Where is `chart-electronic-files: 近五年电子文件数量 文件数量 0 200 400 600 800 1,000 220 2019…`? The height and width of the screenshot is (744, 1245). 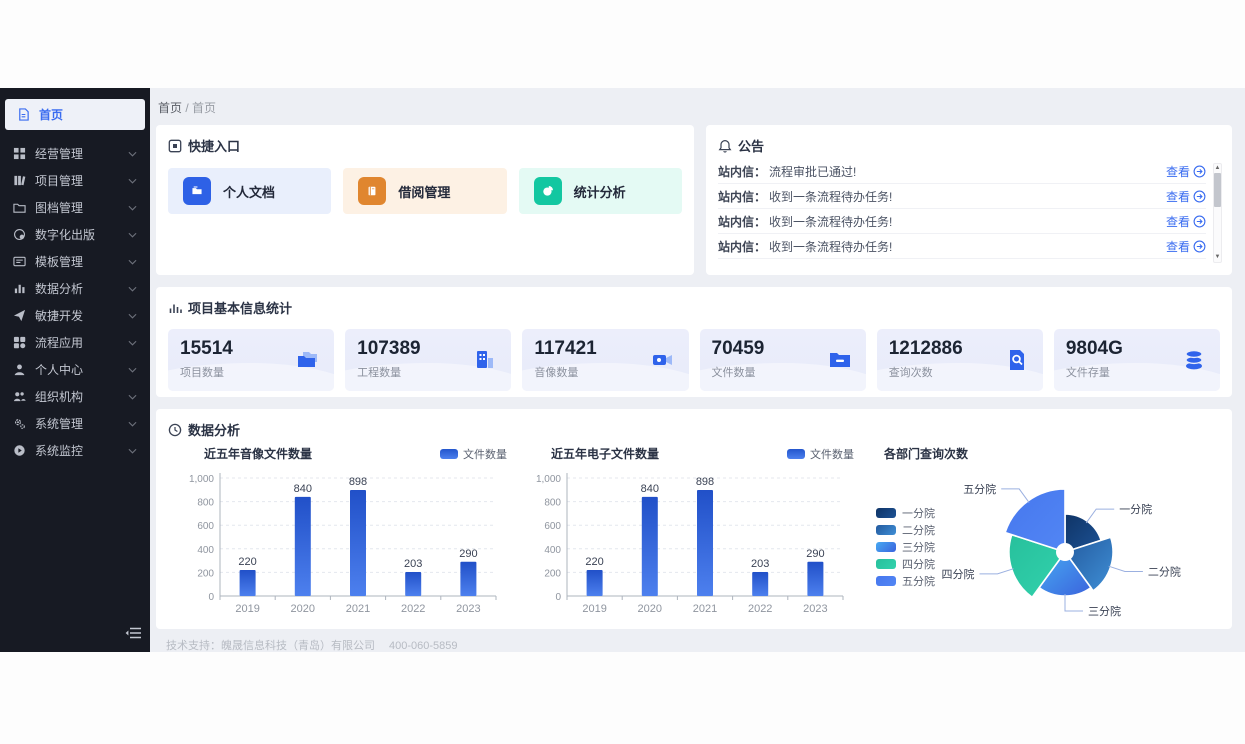
chart-electronic-files: 近五年电子文件数量 文件数量 0 200 400 600 800 1,000 220 2019… is located at coordinates (688, 545).